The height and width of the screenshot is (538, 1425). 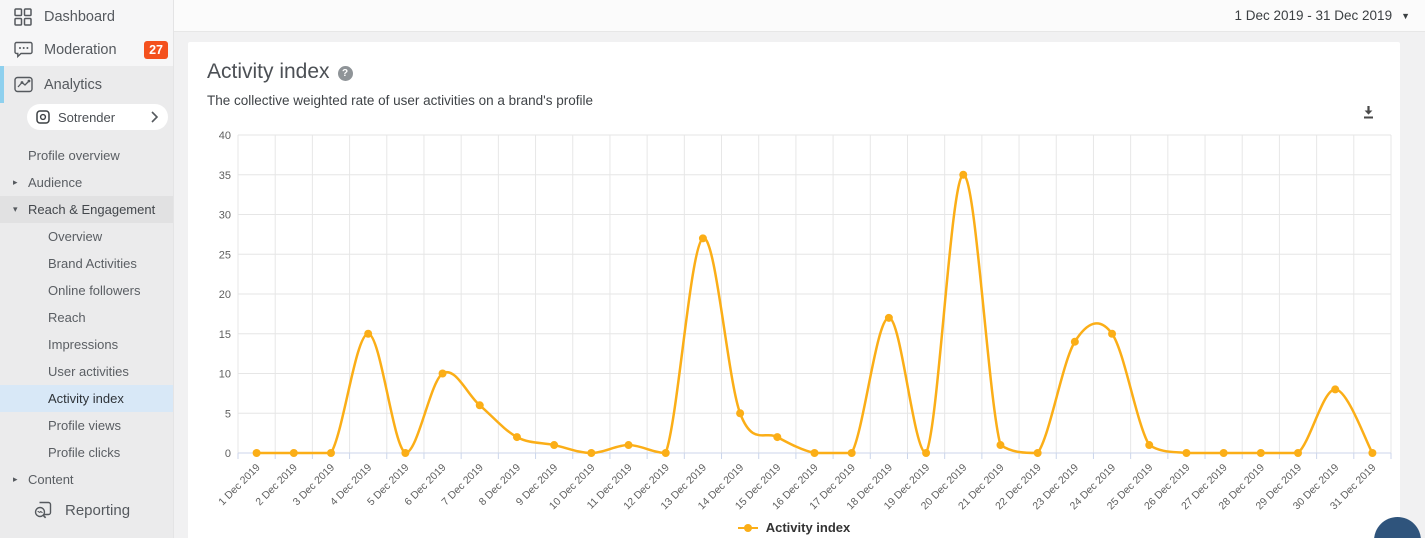 What do you see at coordinates (79, 16) in the screenshot?
I see `sidebar-item-label: Dashboard` at bounding box center [79, 16].